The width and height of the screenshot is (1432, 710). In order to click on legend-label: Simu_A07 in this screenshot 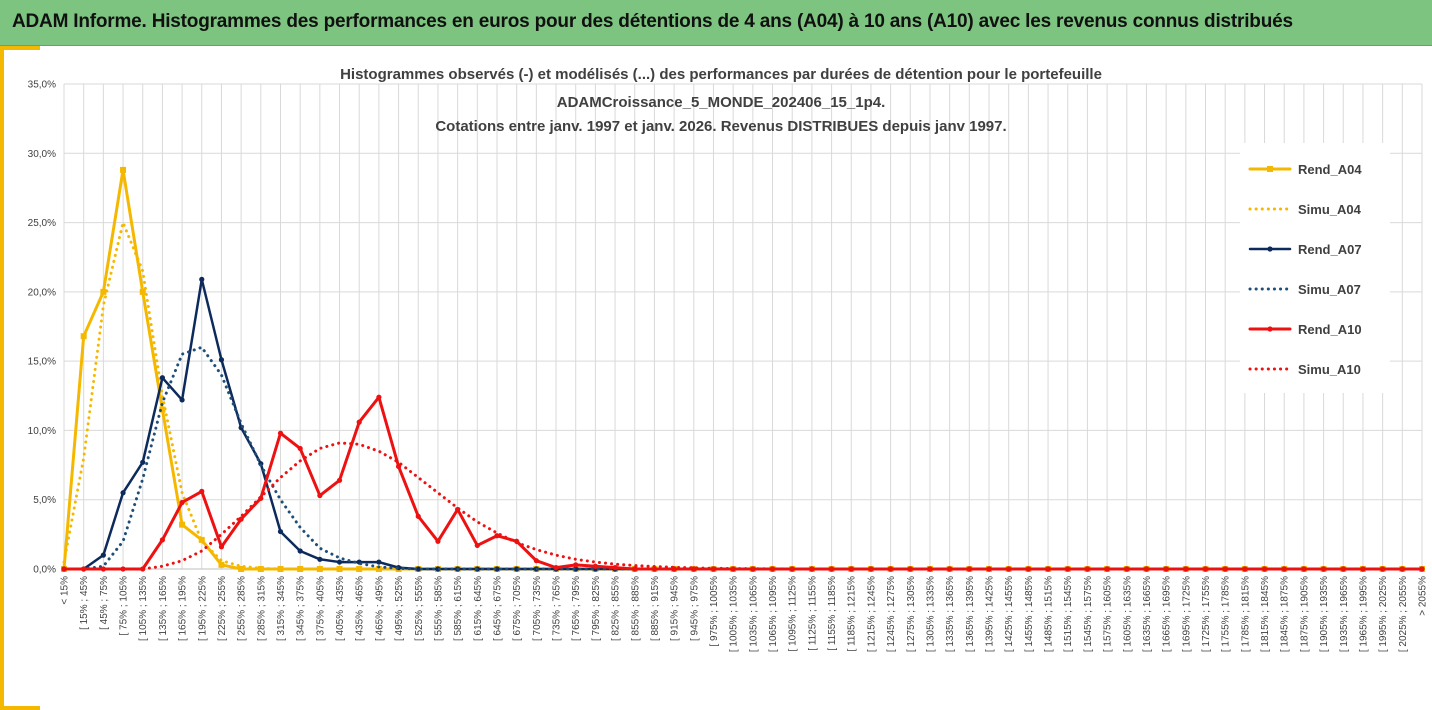, I will do `click(1329, 289)`.